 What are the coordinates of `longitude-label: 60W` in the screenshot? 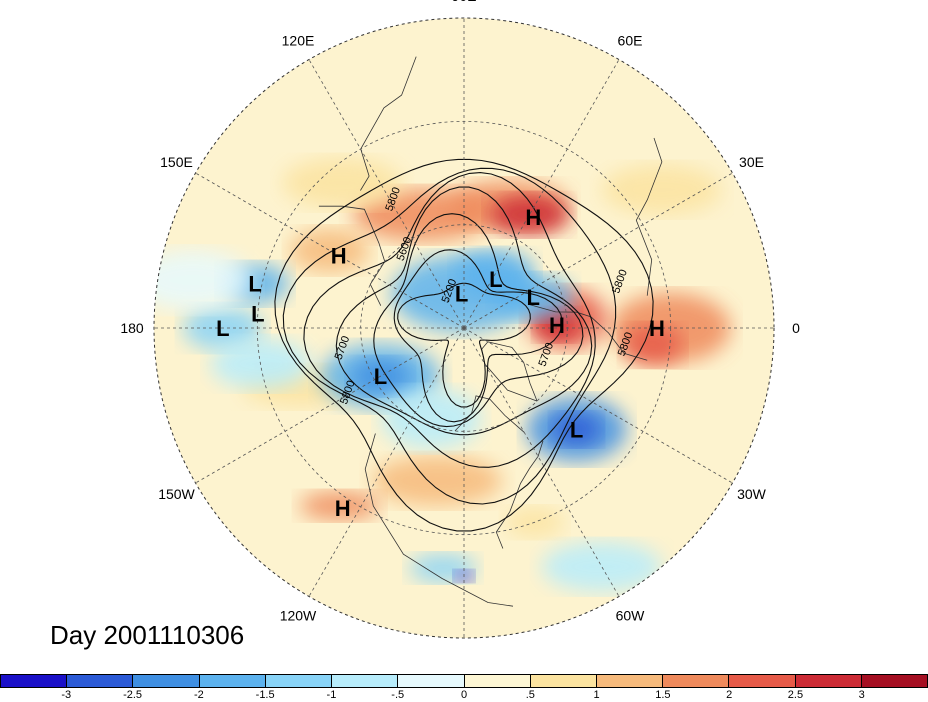 It's located at (631, 616).